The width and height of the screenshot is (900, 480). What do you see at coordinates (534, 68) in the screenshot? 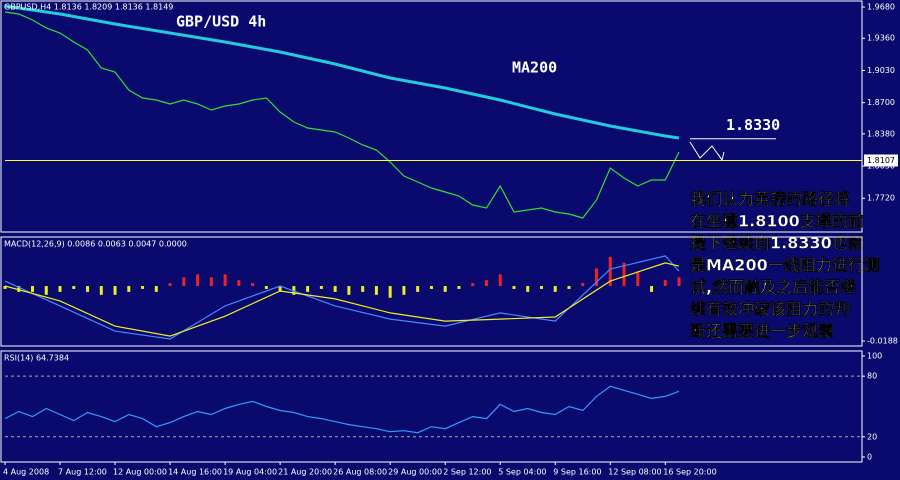
I see `annotation: MA200` at bounding box center [534, 68].